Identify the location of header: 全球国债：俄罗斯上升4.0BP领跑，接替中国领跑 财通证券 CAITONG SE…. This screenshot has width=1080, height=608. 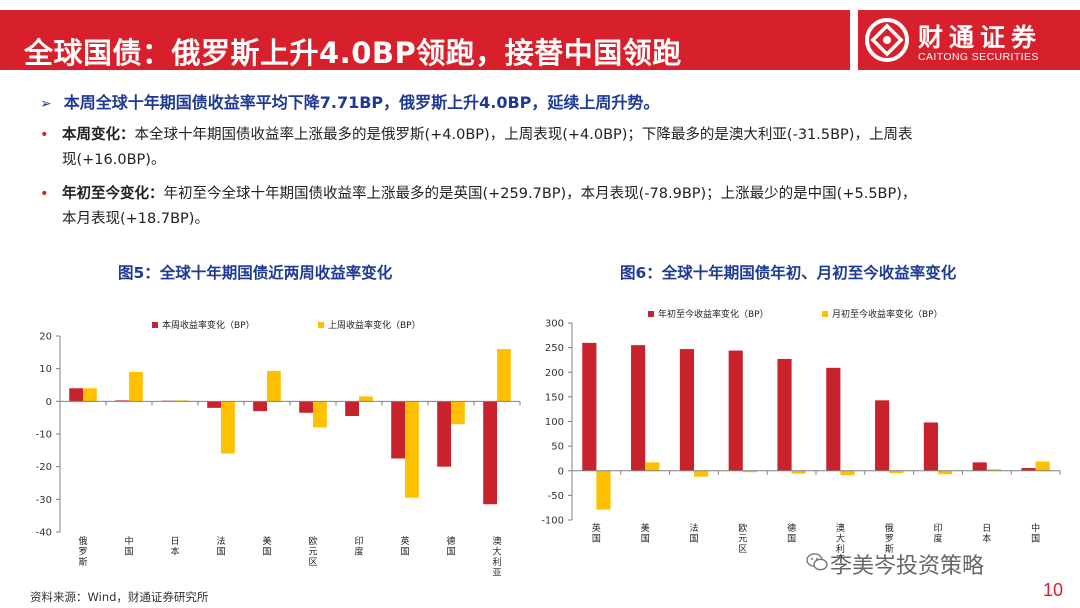
(540, 35).